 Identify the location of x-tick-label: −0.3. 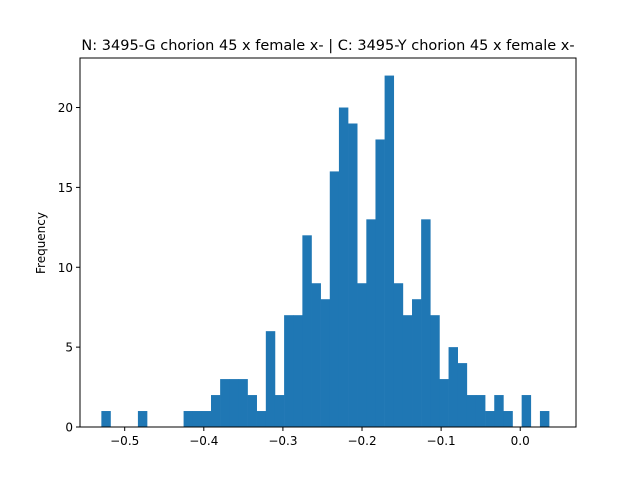
(282, 441).